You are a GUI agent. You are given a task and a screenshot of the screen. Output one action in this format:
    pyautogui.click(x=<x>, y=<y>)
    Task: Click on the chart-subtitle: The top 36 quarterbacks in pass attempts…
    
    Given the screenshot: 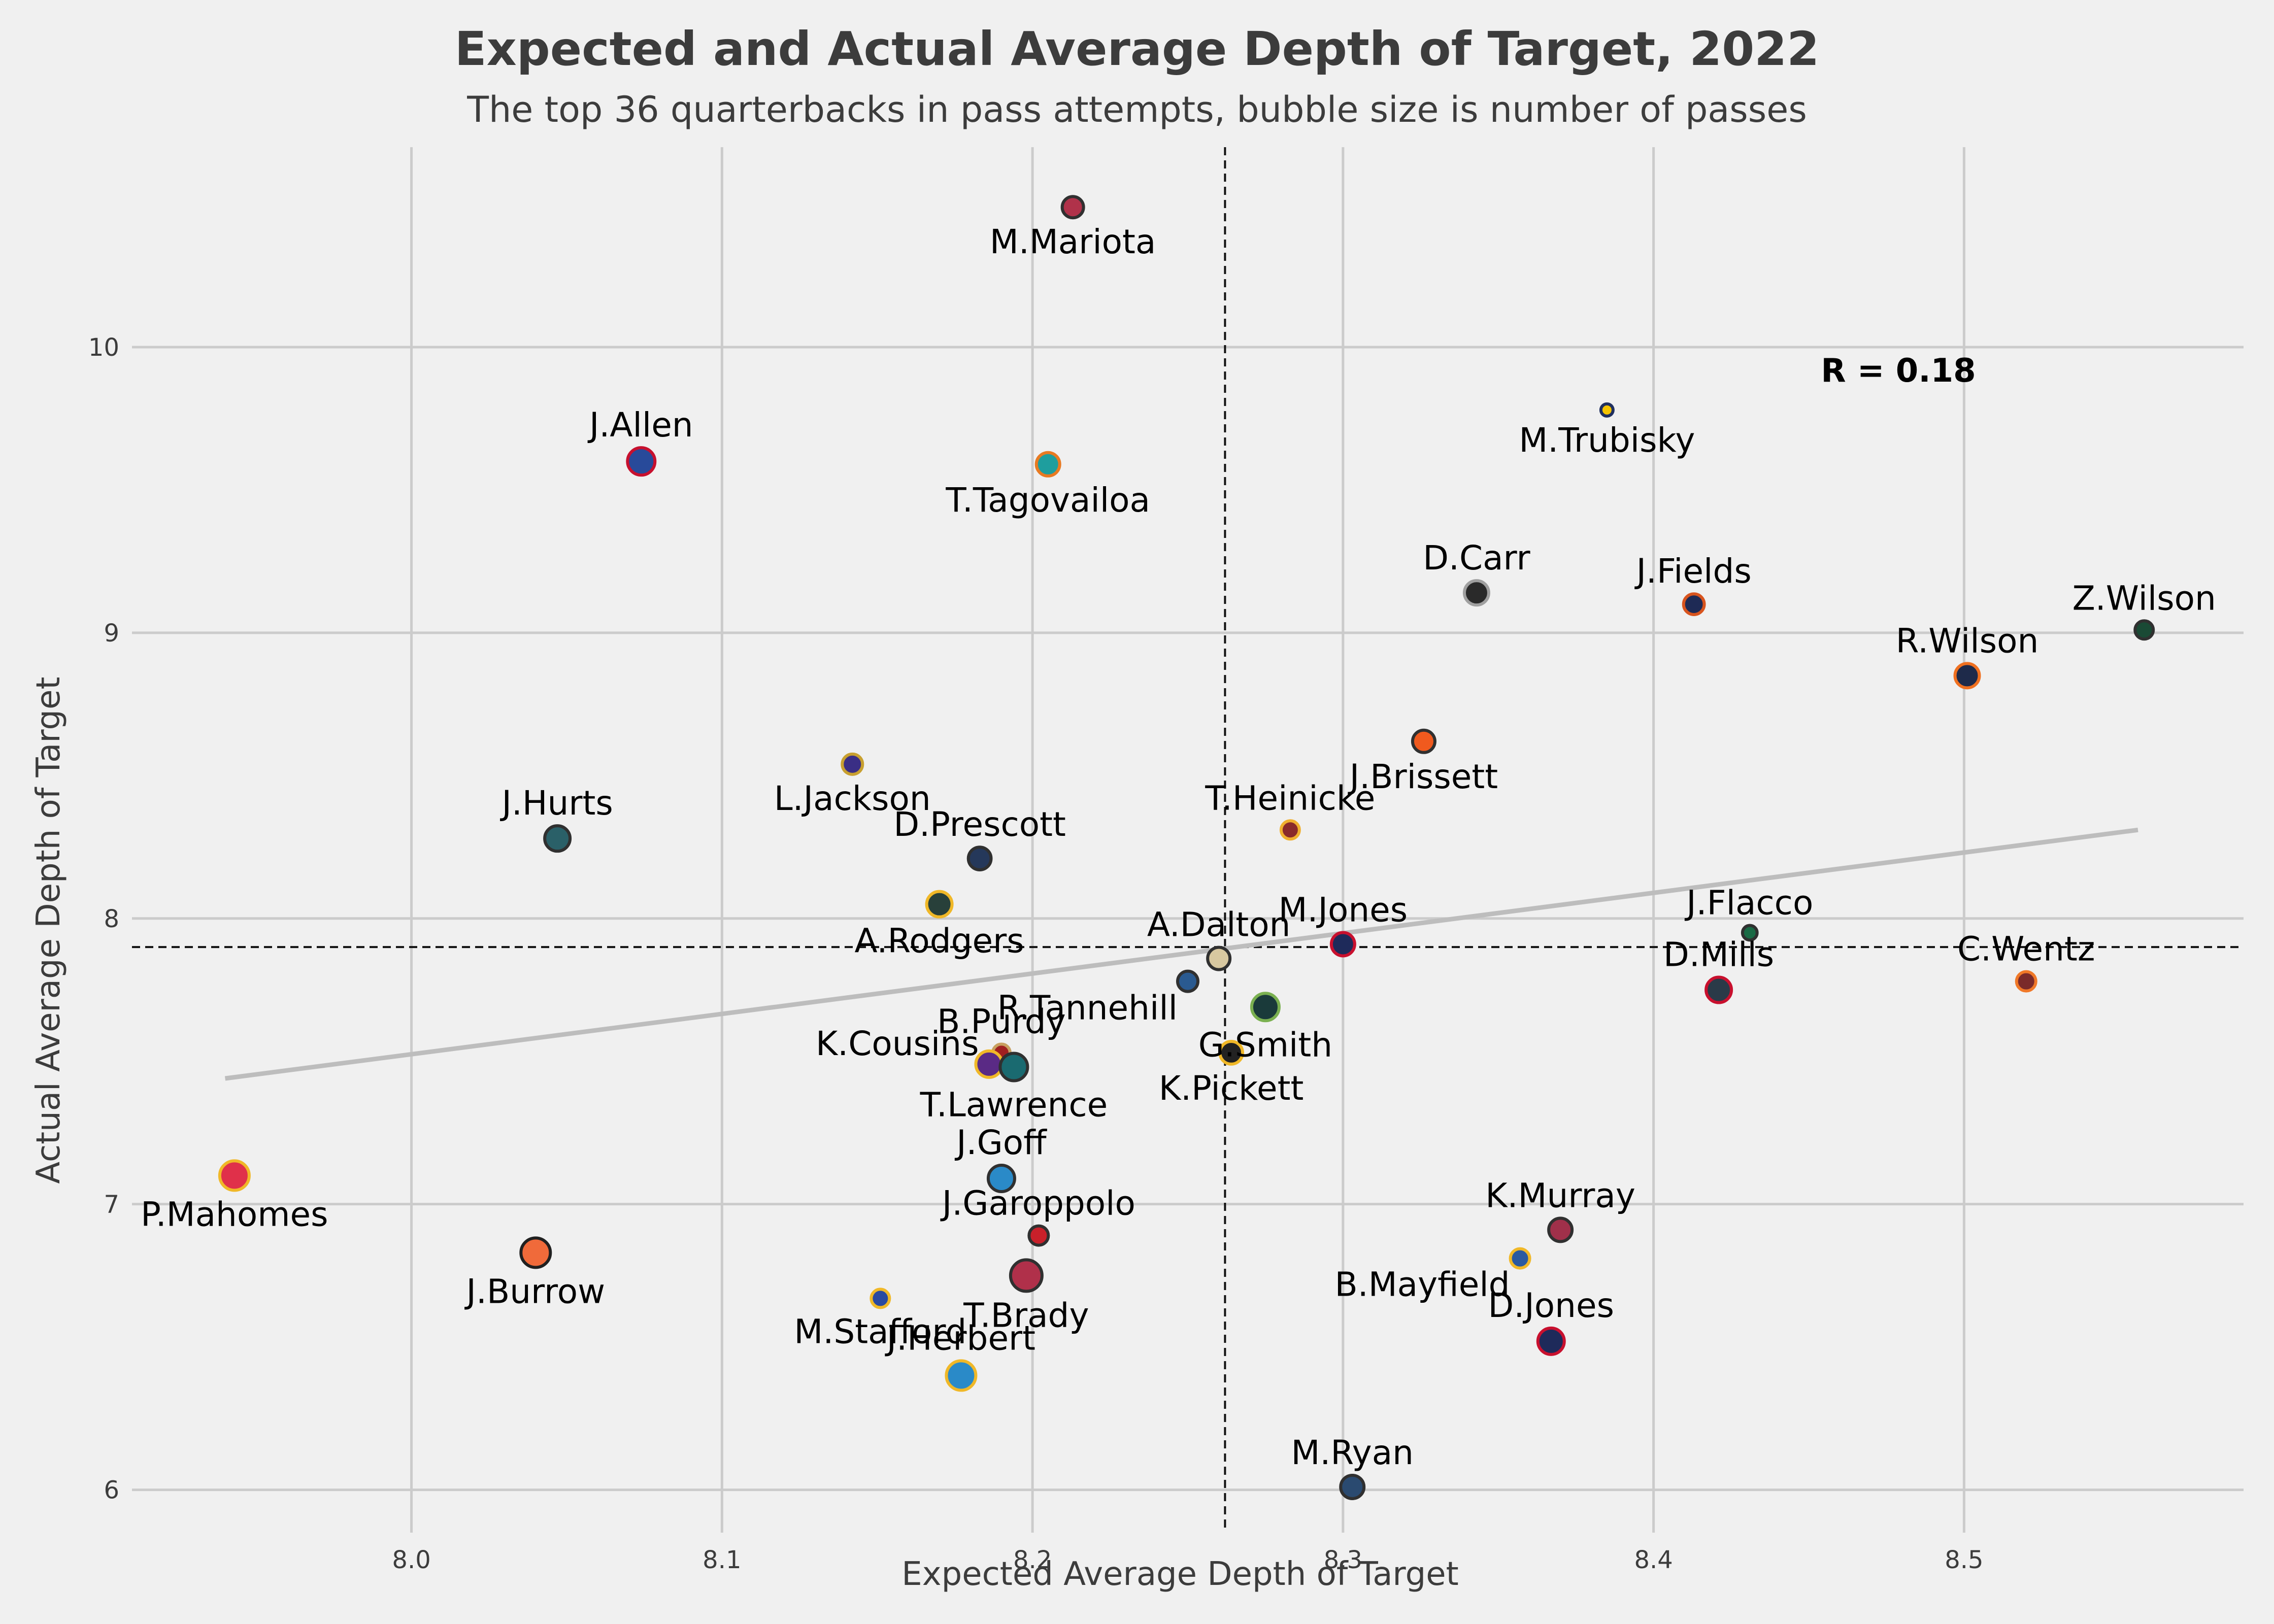 What is the action you would take?
    pyautogui.click(x=1137, y=109)
    